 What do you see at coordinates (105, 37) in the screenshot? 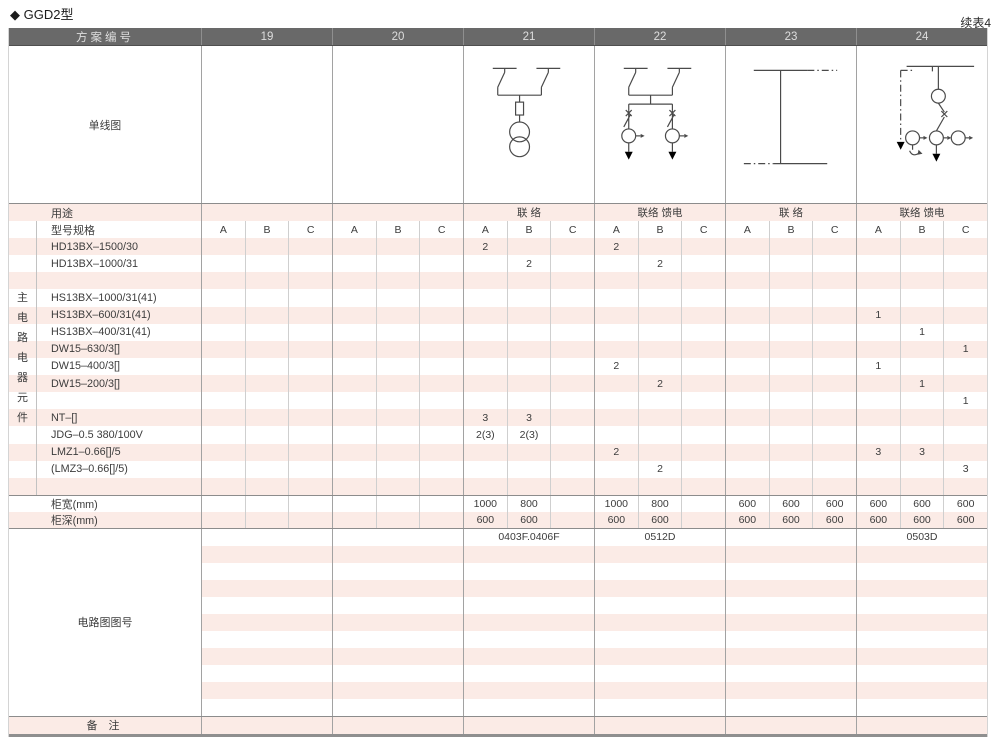
I see `header-scheme-label: 方案编号` at bounding box center [105, 37].